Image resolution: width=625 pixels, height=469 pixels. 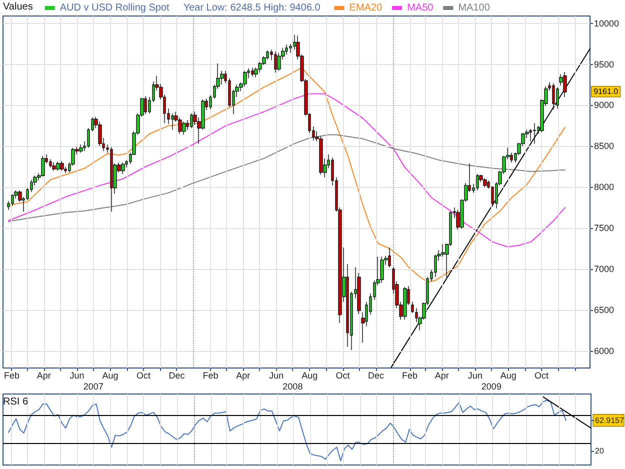 What do you see at coordinates (604, 309) in the screenshot?
I see `y-tick-label: 6500` at bounding box center [604, 309].